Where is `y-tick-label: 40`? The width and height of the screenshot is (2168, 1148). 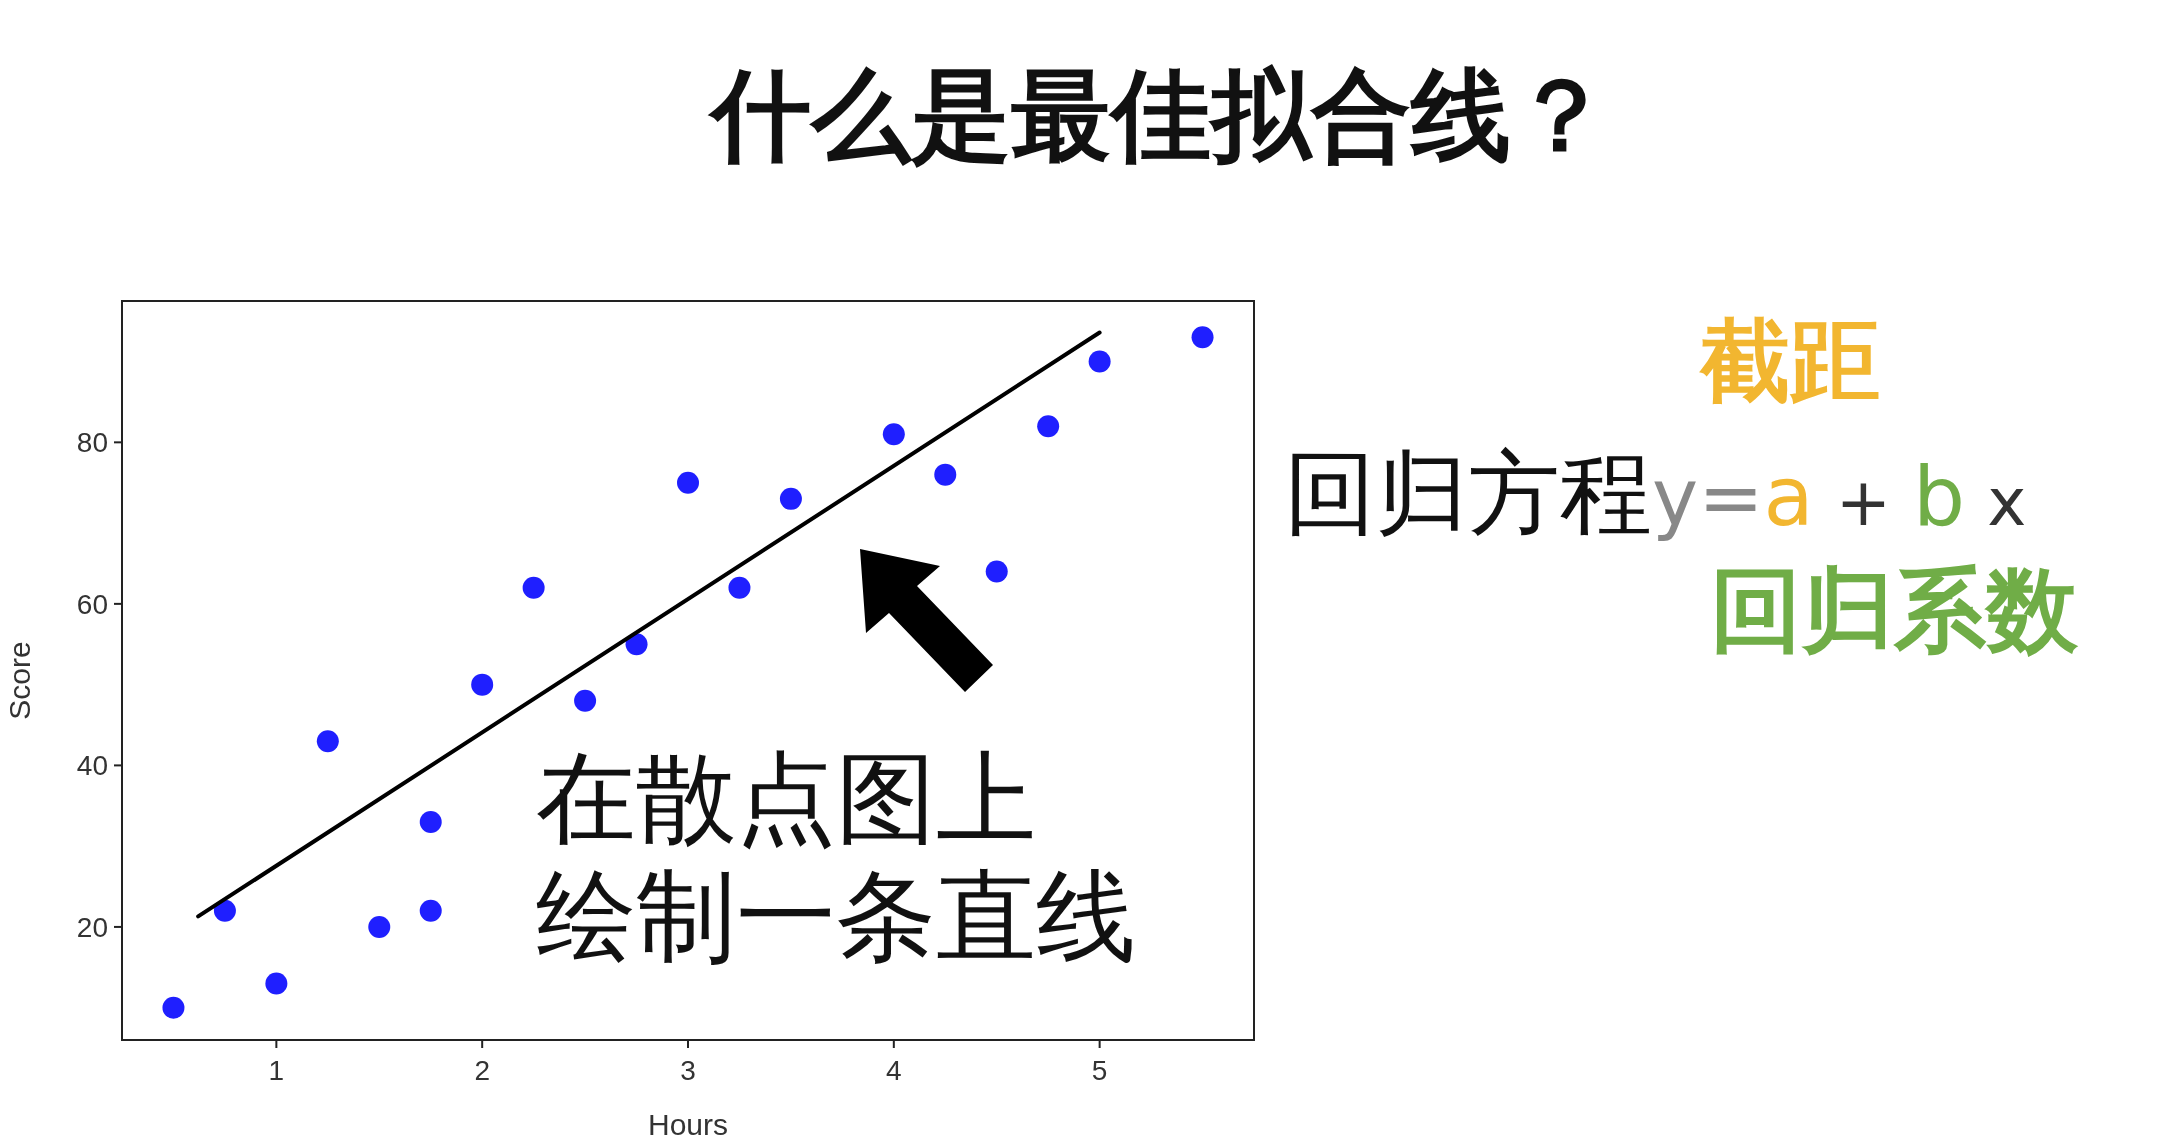
y-tick-label: 40 is located at coordinates (92, 766).